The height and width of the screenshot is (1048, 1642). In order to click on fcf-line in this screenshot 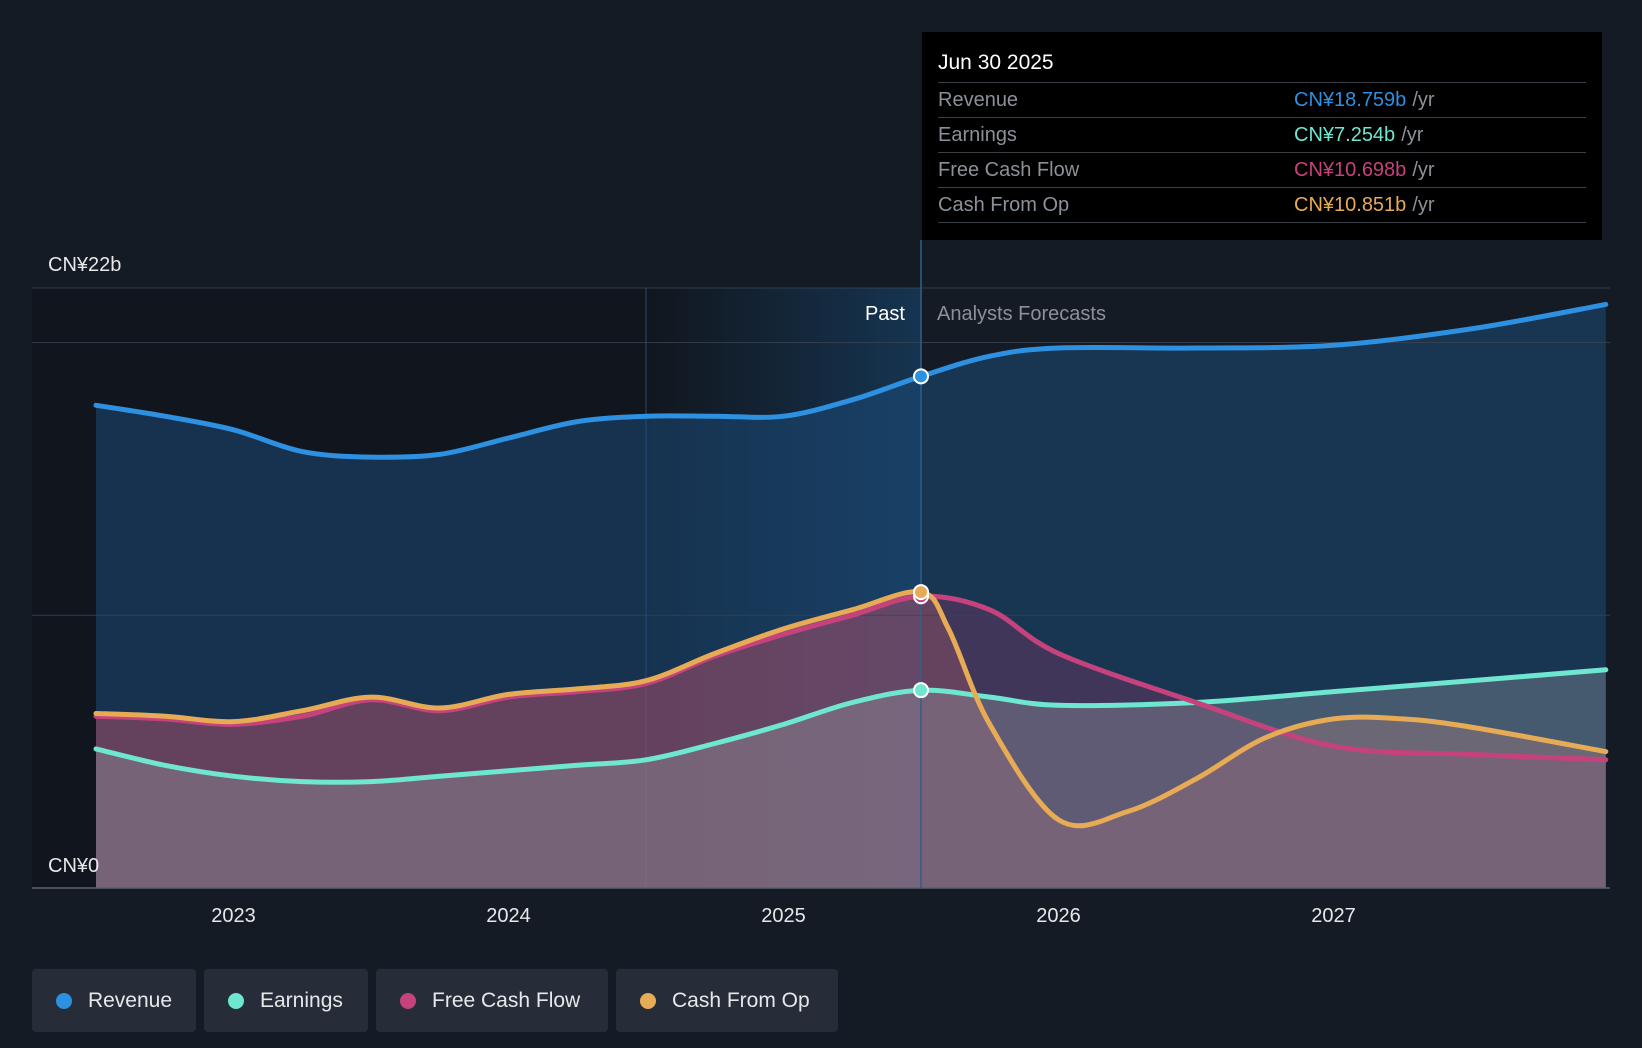, I will do `click(851, 678)`.